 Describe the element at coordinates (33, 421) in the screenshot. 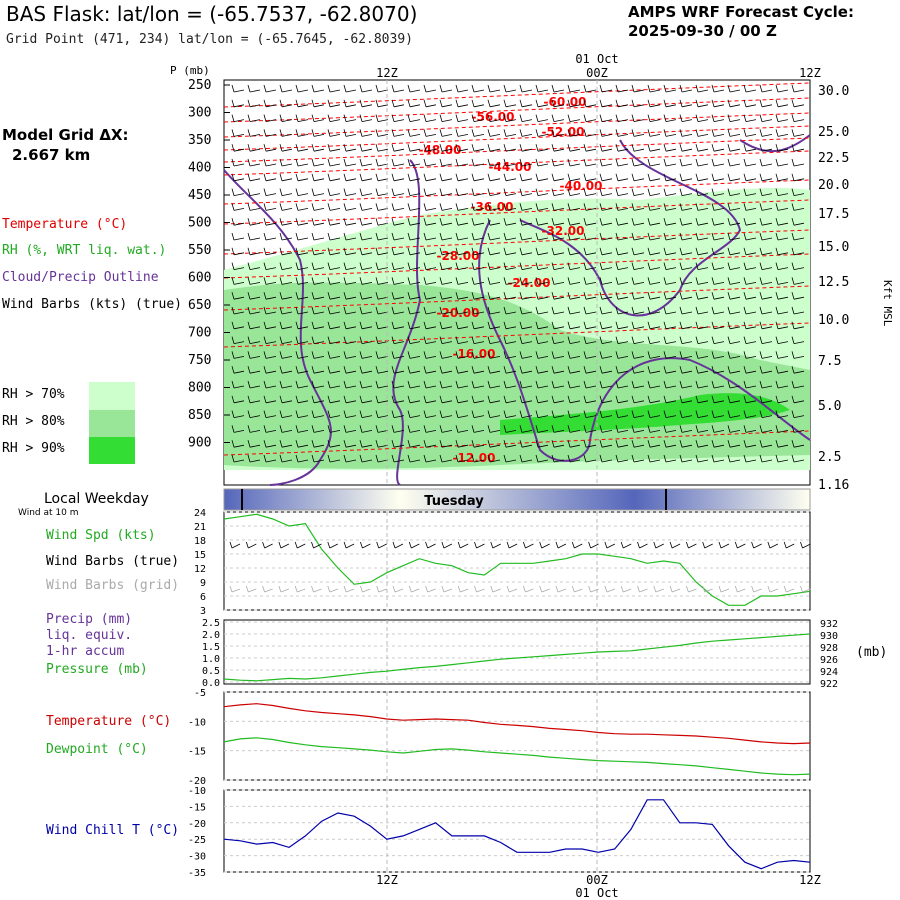

I see `legend-rh80: RH > 80%` at that location.